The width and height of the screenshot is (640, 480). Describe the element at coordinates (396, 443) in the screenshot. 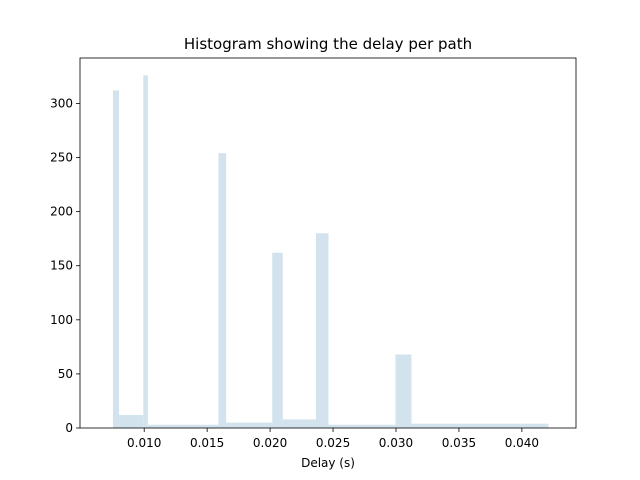

I see `x-tick-label: 0.030` at that location.